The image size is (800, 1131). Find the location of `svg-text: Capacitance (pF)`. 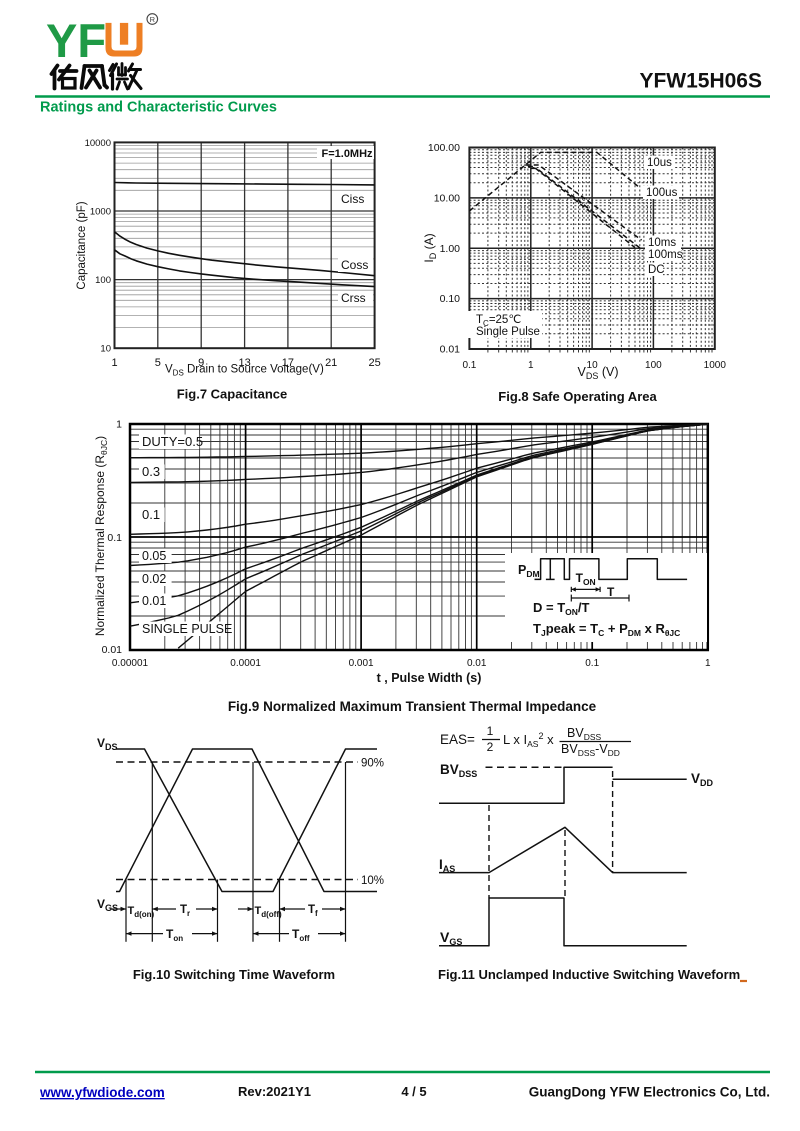

svg-text: Capacitance (pF) is located at coordinates (82, 245).